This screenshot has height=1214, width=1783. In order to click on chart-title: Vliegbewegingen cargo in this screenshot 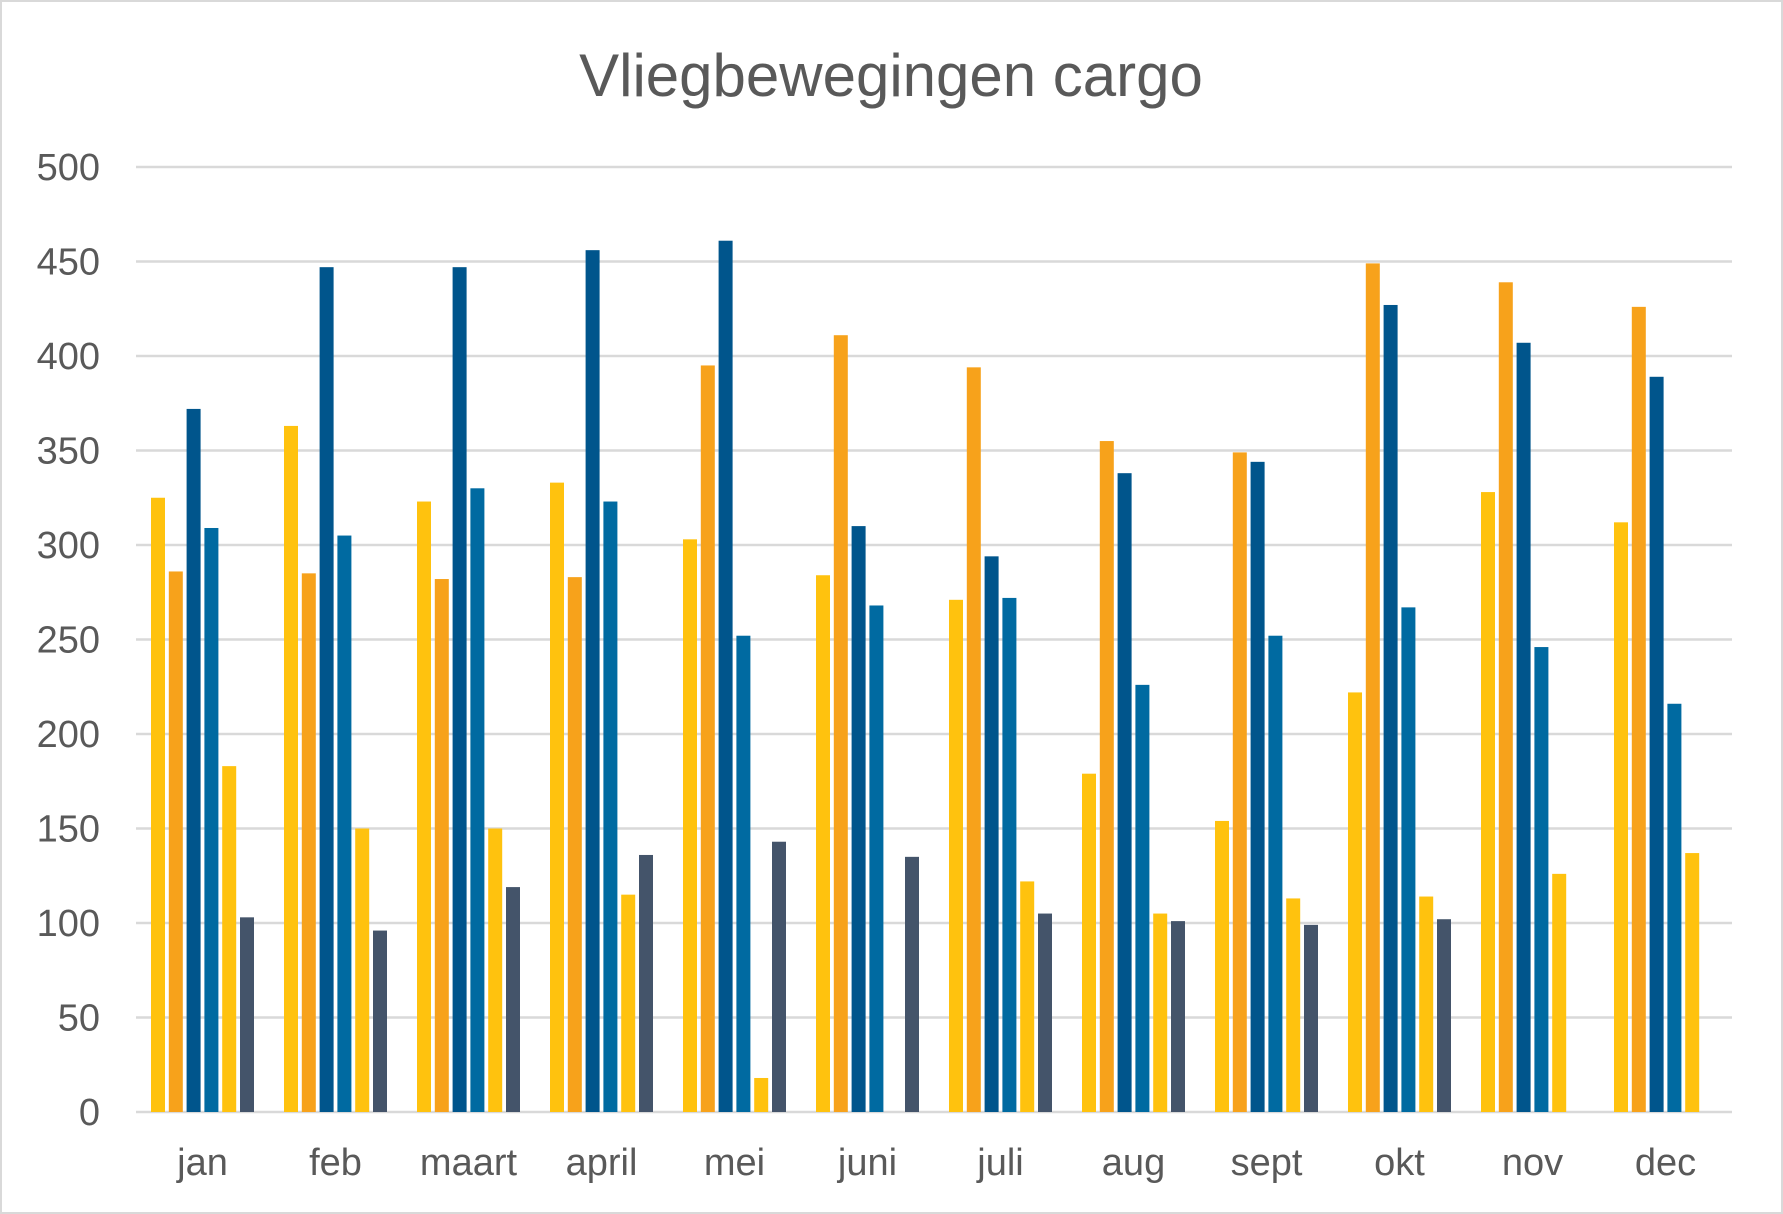, I will do `click(891, 75)`.